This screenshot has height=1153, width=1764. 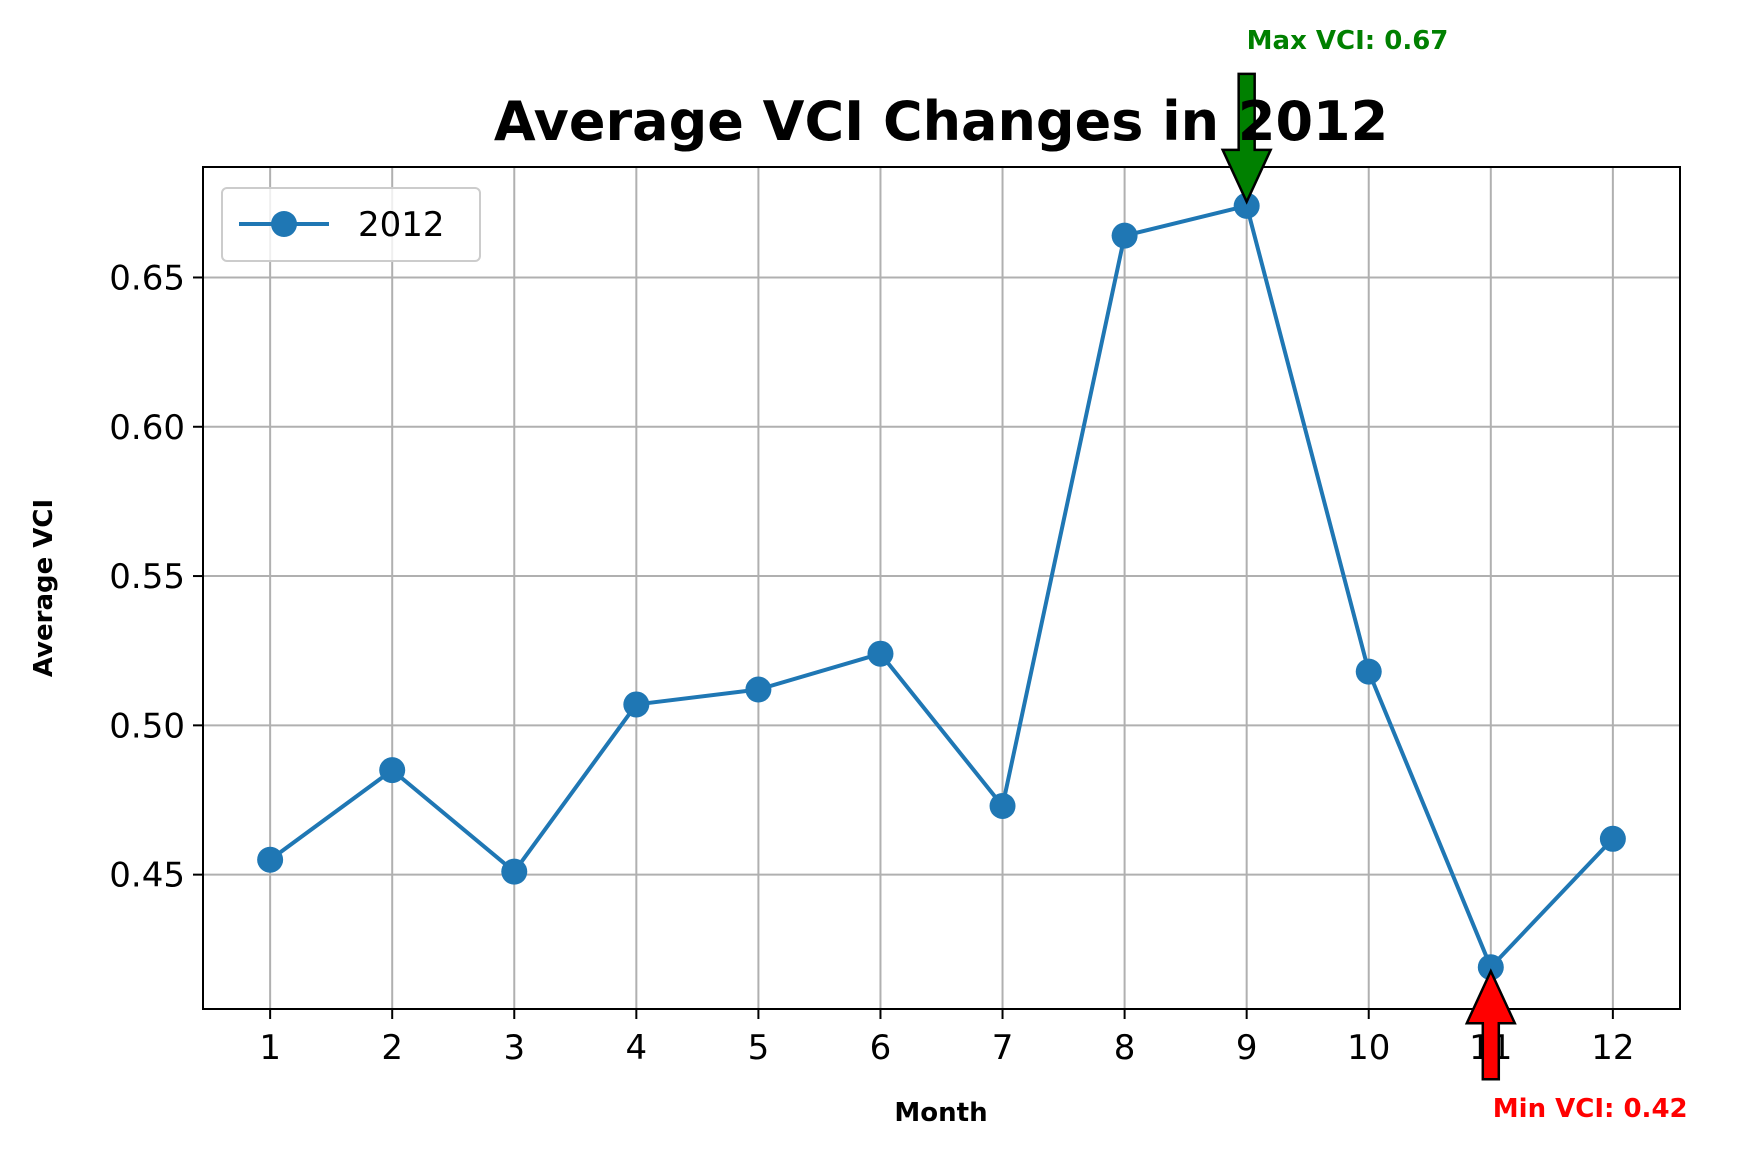 I want to click on legend-marker, so click(x=284, y=224).